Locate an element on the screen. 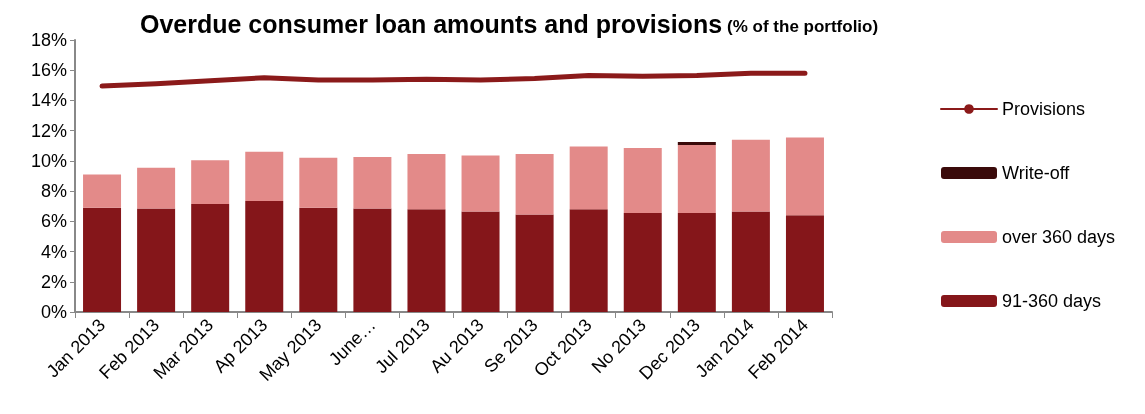  y-tick-label: 2% is located at coordinates (53, 281).